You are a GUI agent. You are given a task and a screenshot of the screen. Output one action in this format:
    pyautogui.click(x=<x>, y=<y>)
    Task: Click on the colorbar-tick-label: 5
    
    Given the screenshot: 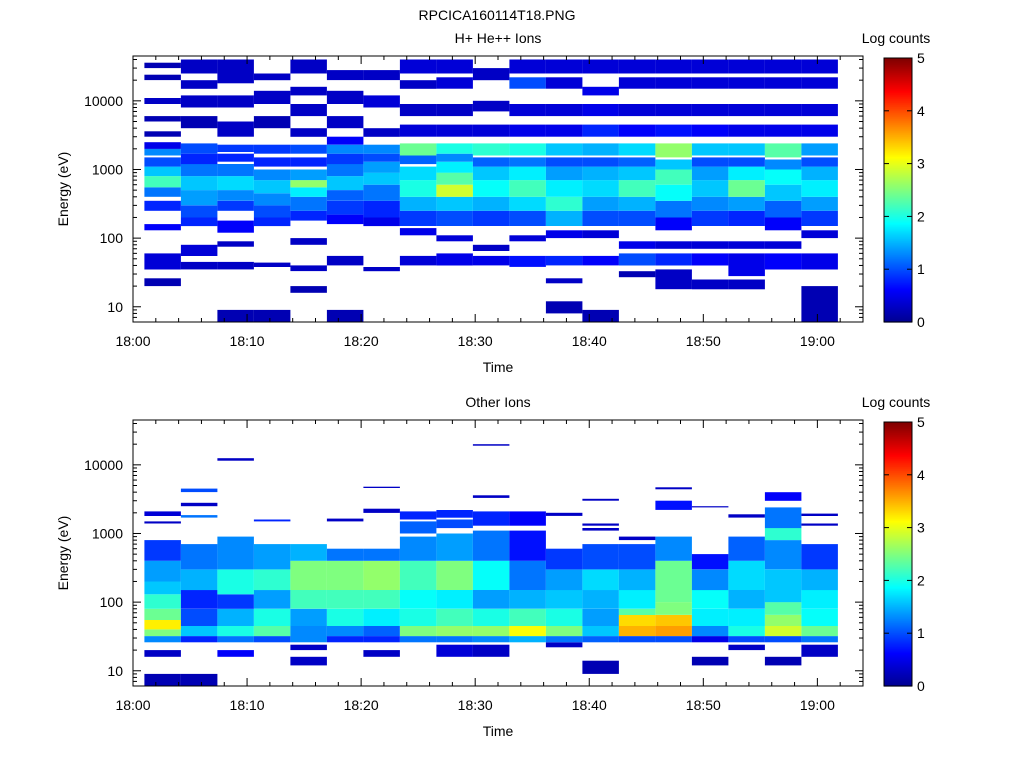 What is the action you would take?
    pyautogui.click(x=921, y=422)
    